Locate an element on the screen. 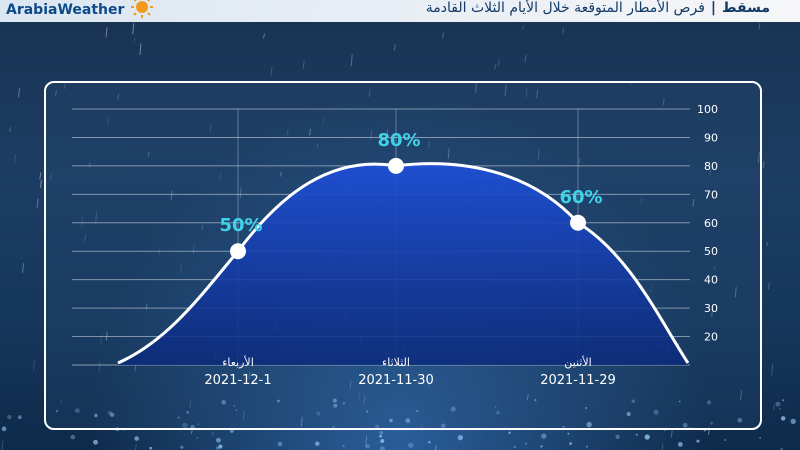  x-tick-date-label: 2021-11-30 is located at coordinates (396, 380).